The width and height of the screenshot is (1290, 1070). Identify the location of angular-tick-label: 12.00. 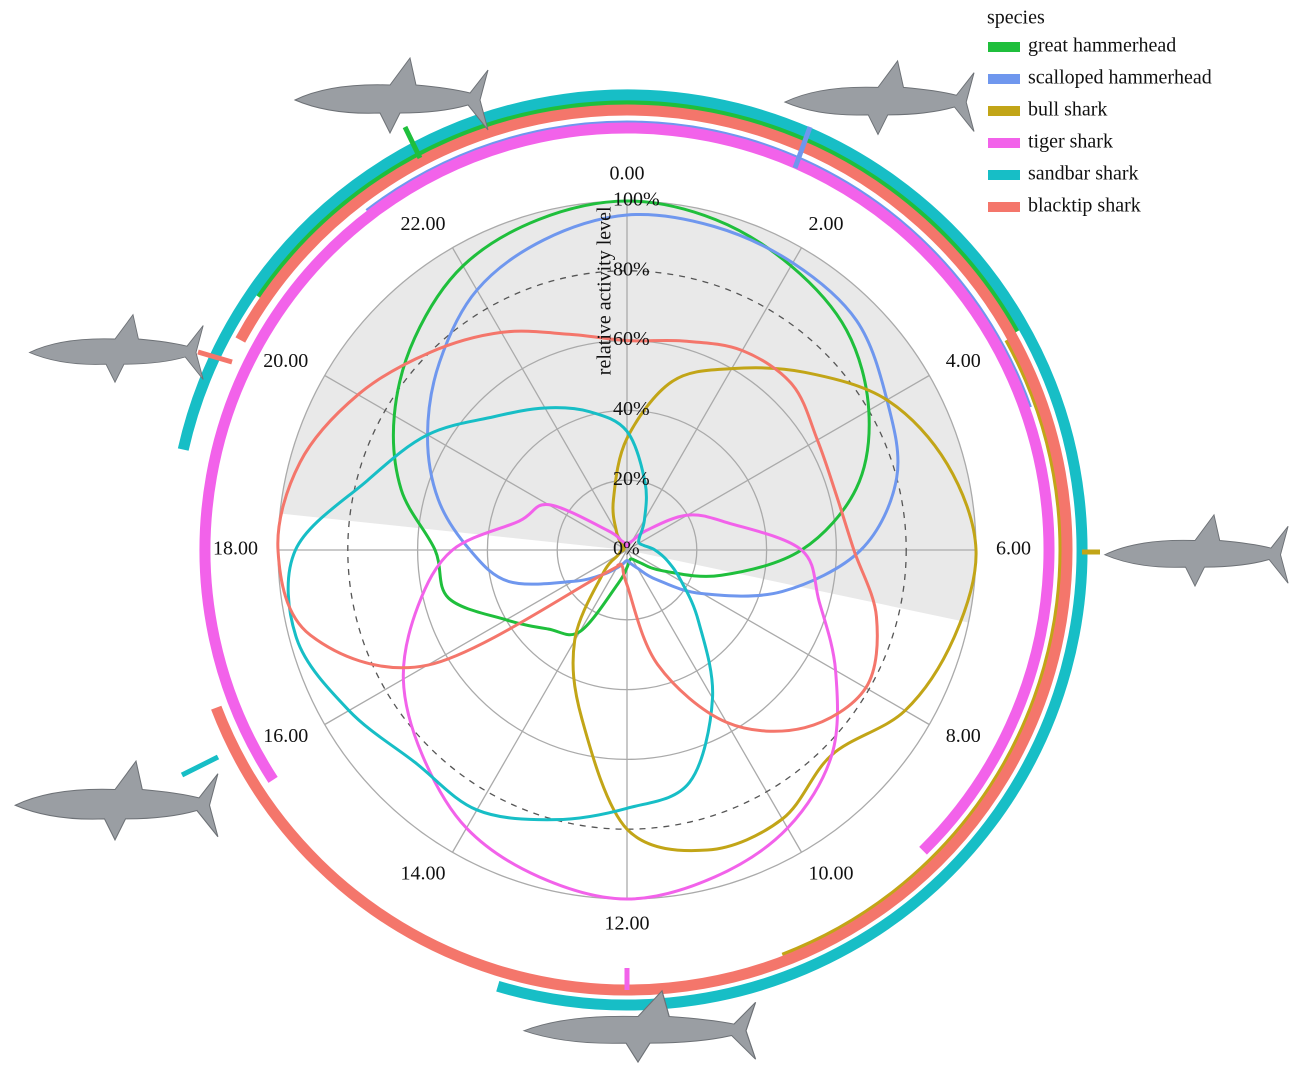
(627, 924).